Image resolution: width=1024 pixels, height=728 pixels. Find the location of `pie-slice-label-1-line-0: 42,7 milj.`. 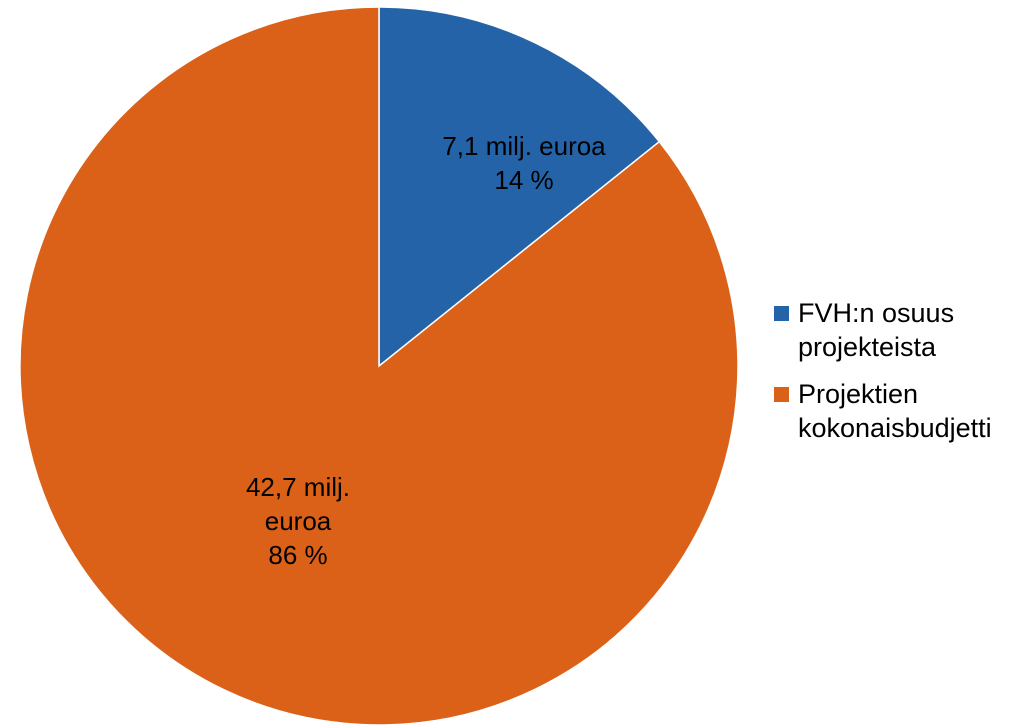

pie-slice-label-1-line-0: 42,7 milj. is located at coordinates (298, 487).